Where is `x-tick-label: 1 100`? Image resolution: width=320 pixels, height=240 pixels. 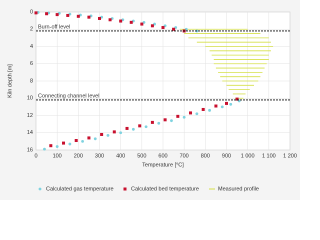
x-tick-label: 1 100 is located at coordinates (269, 156).